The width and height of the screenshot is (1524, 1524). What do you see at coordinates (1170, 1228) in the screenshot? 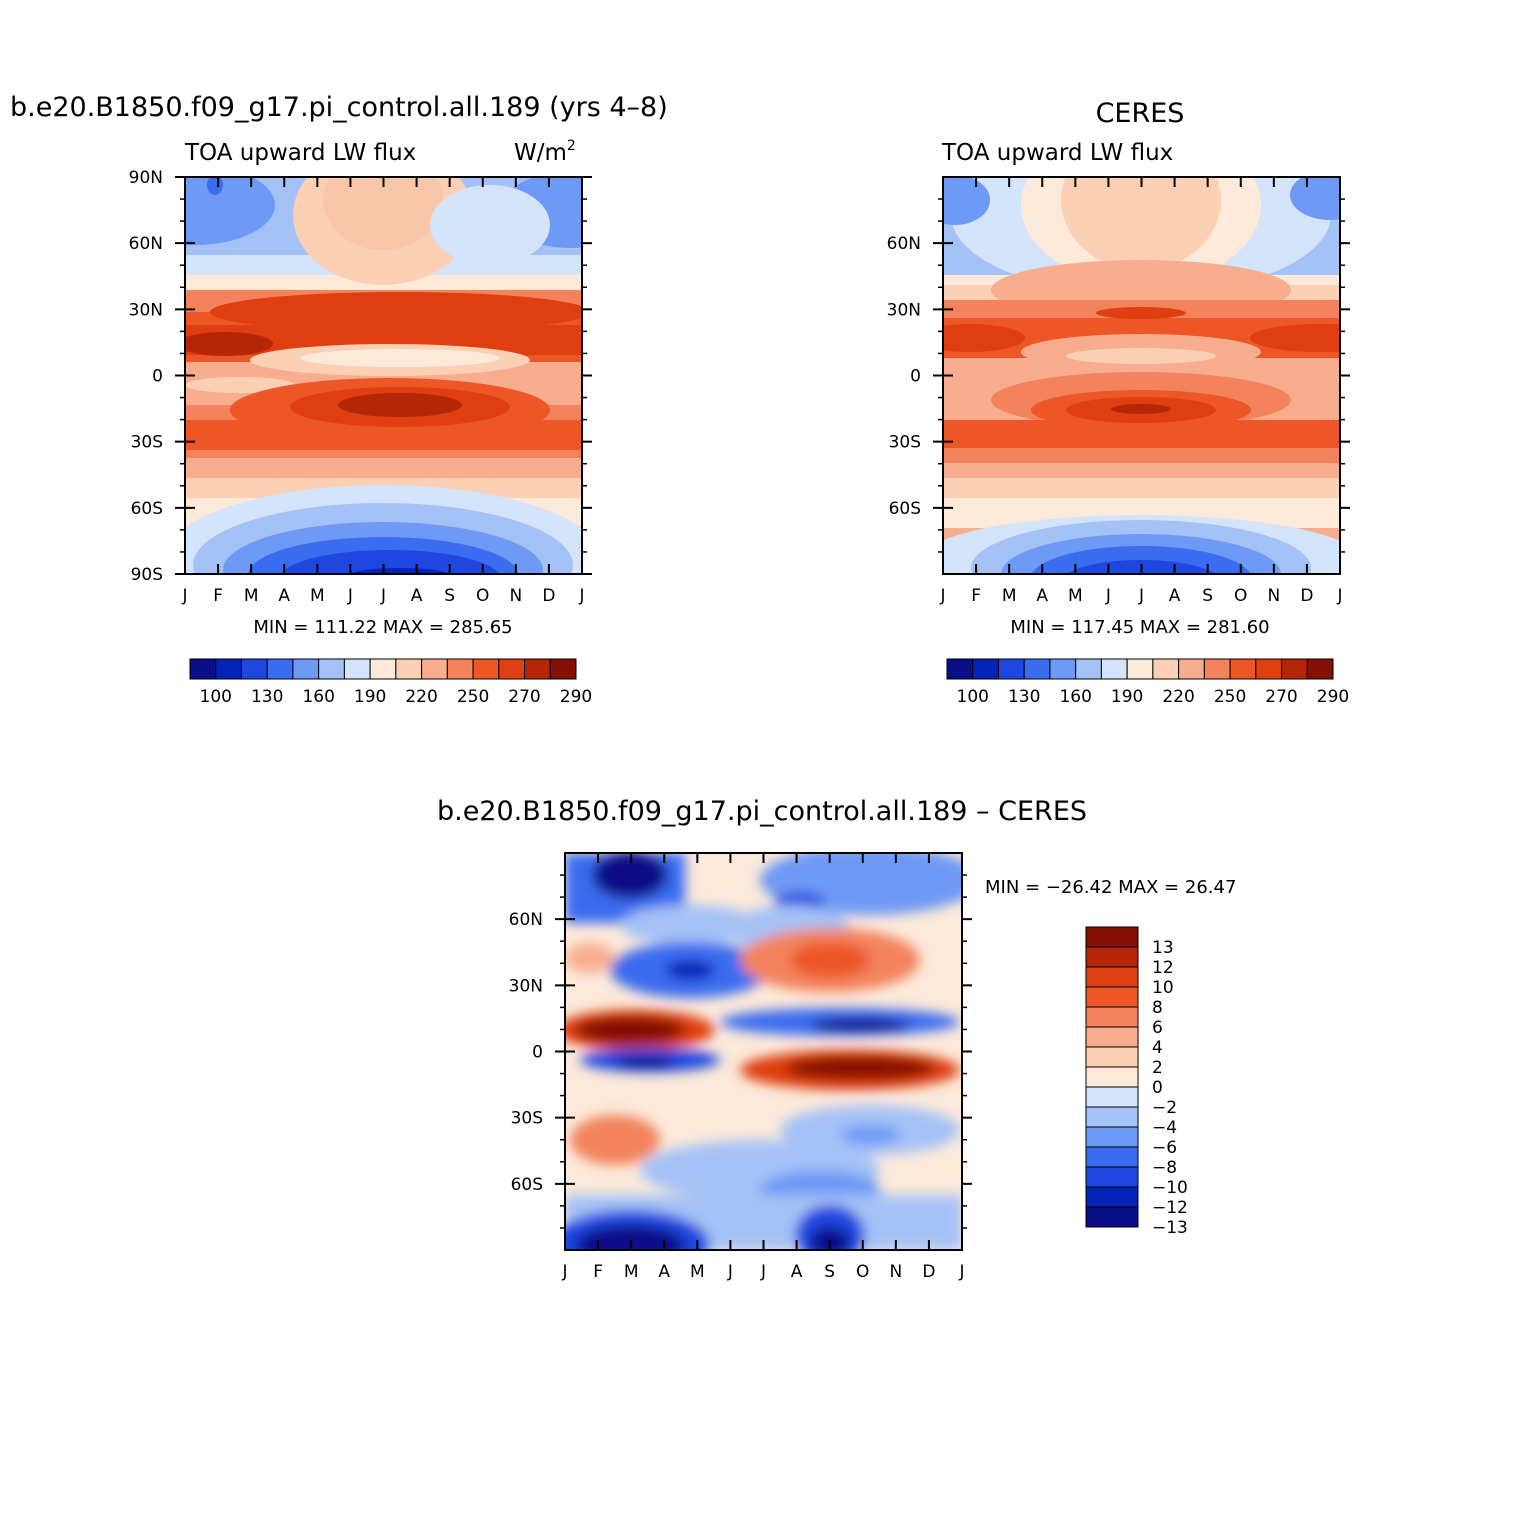
I see `colorbar-label: −13` at bounding box center [1170, 1228].